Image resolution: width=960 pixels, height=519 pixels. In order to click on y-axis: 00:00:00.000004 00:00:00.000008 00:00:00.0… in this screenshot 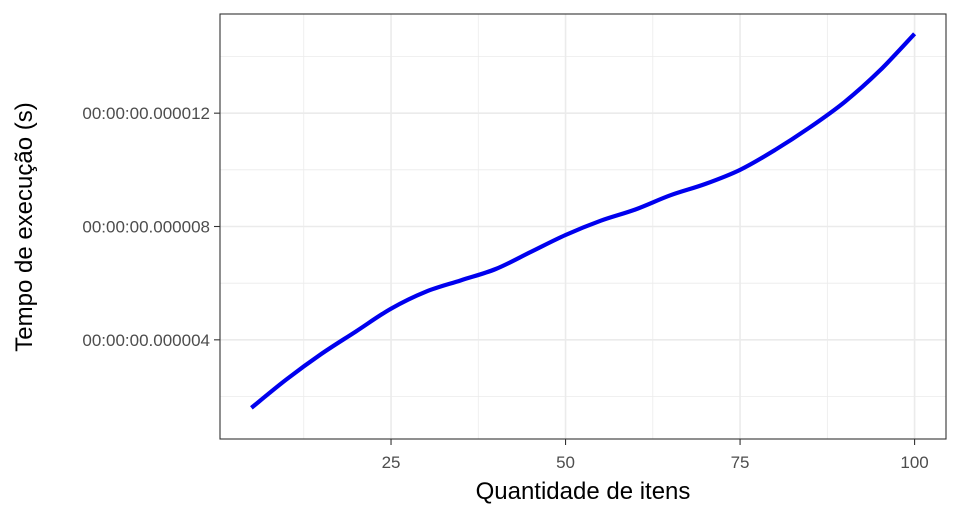, I will do `click(151, 227)`.